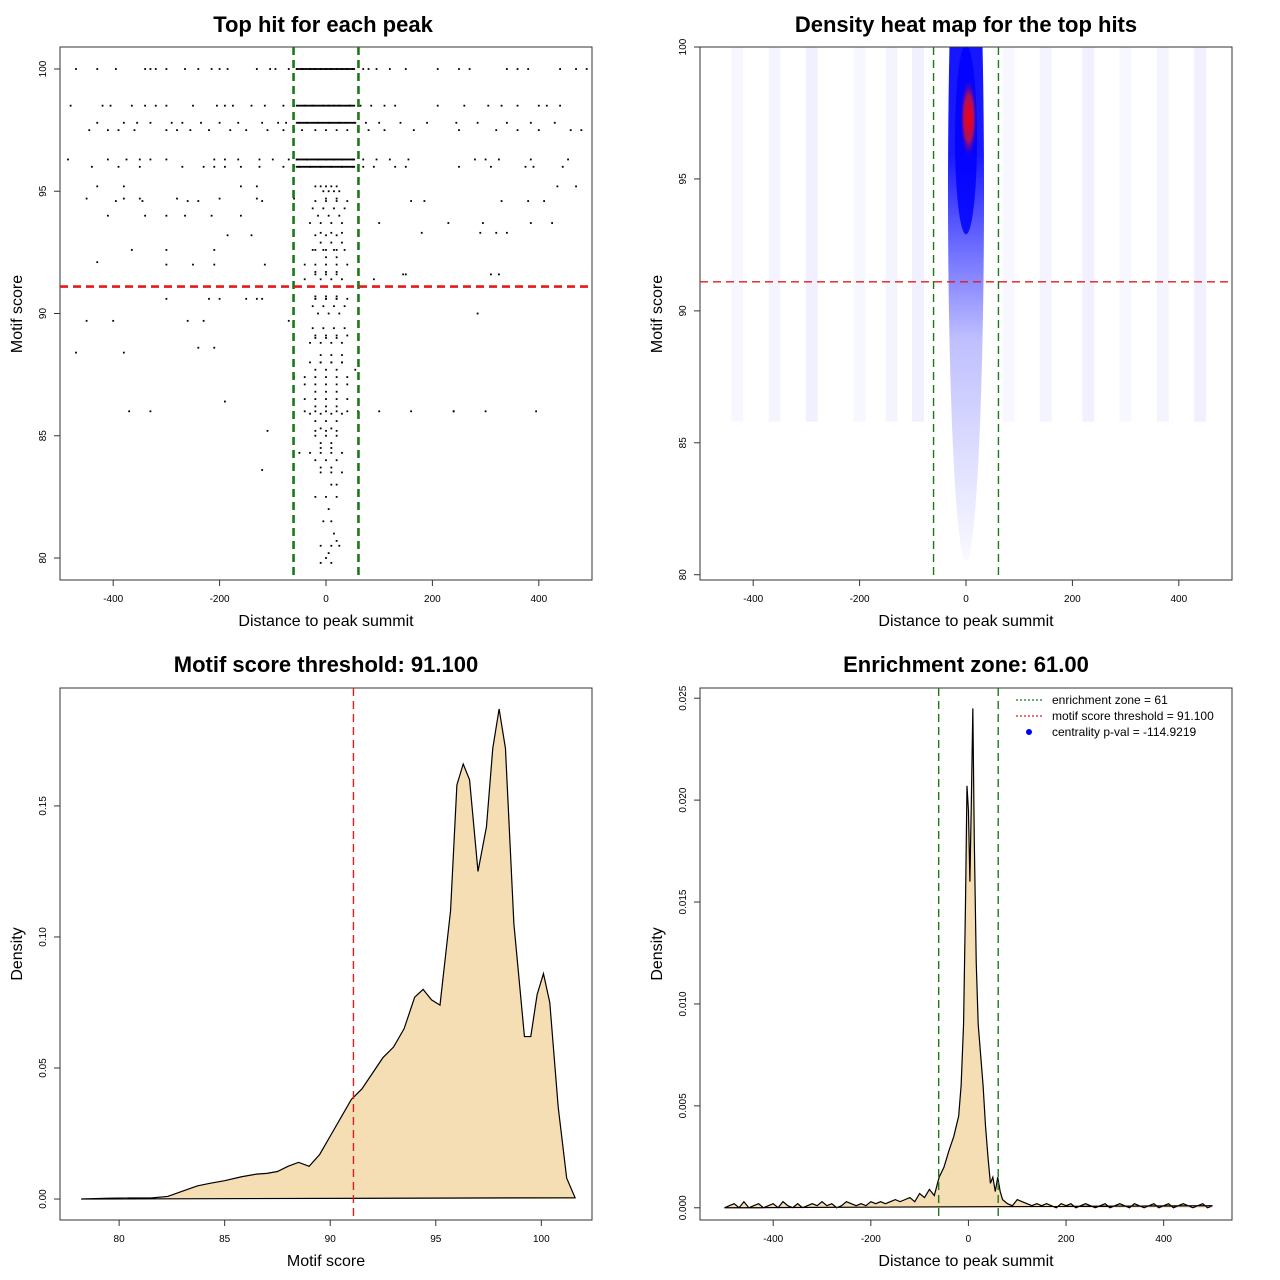 This screenshot has height=1280, width=1280. I want to click on chart-title: Motif score threshold: 91.100, so click(326, 664).